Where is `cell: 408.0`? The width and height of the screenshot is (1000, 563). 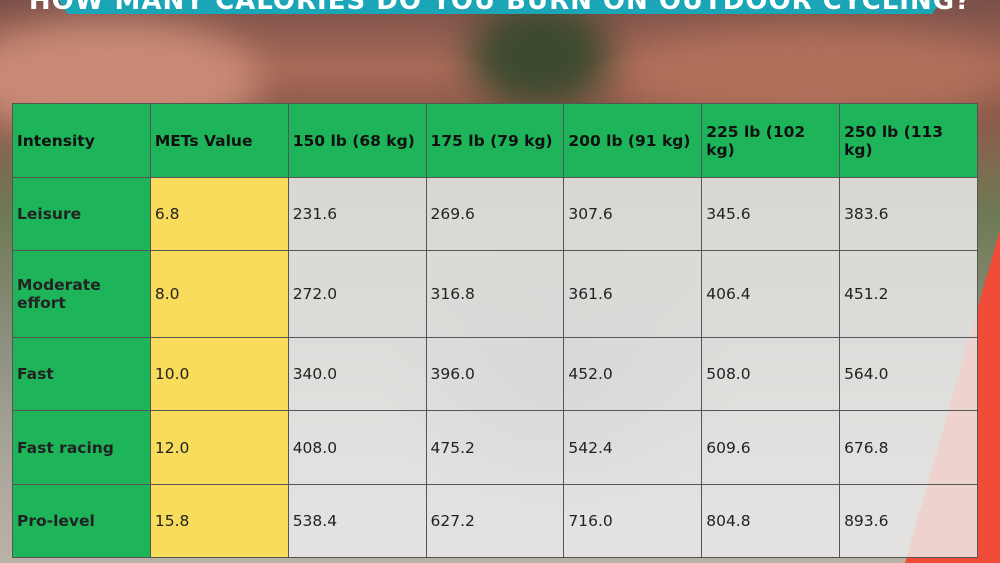 cell: 408.0 is located at coordinates (357, 447).